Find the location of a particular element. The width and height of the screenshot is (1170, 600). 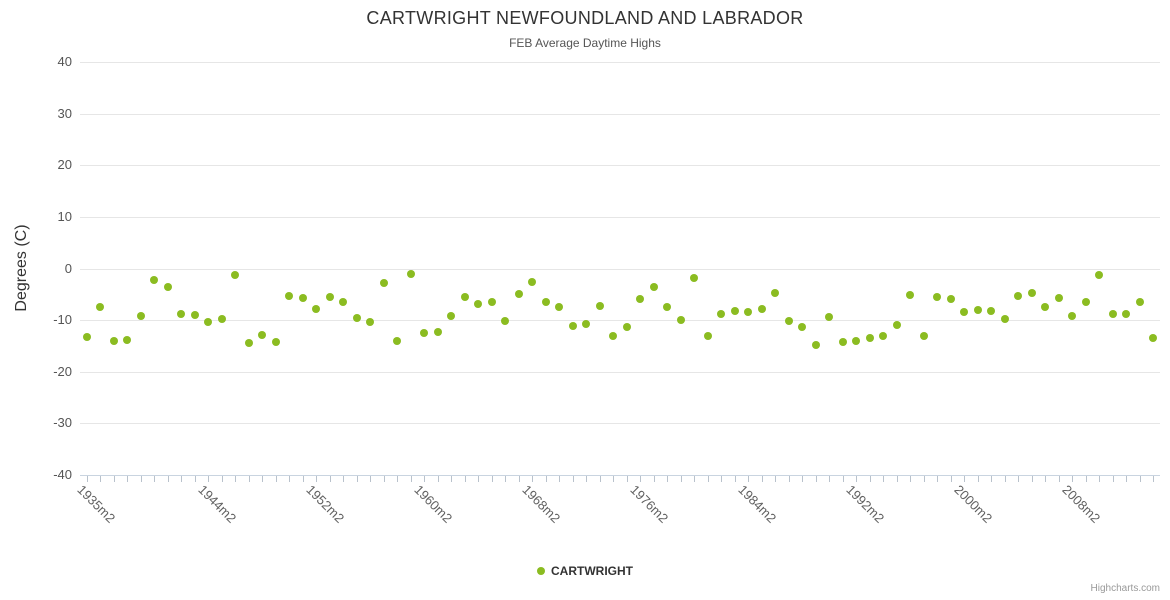

y-gridline is located at coordinates (620, 114).